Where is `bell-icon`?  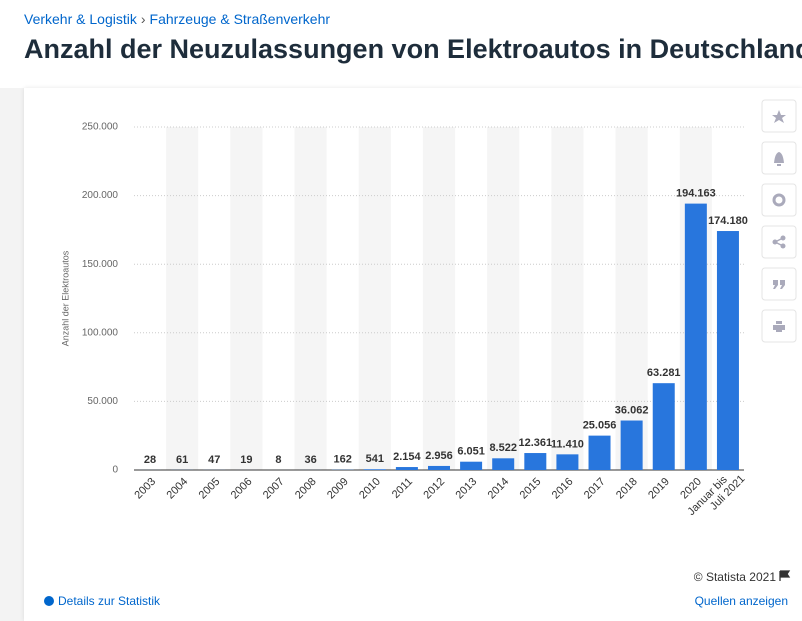 bell-icon is located at coordinates (779, 159).